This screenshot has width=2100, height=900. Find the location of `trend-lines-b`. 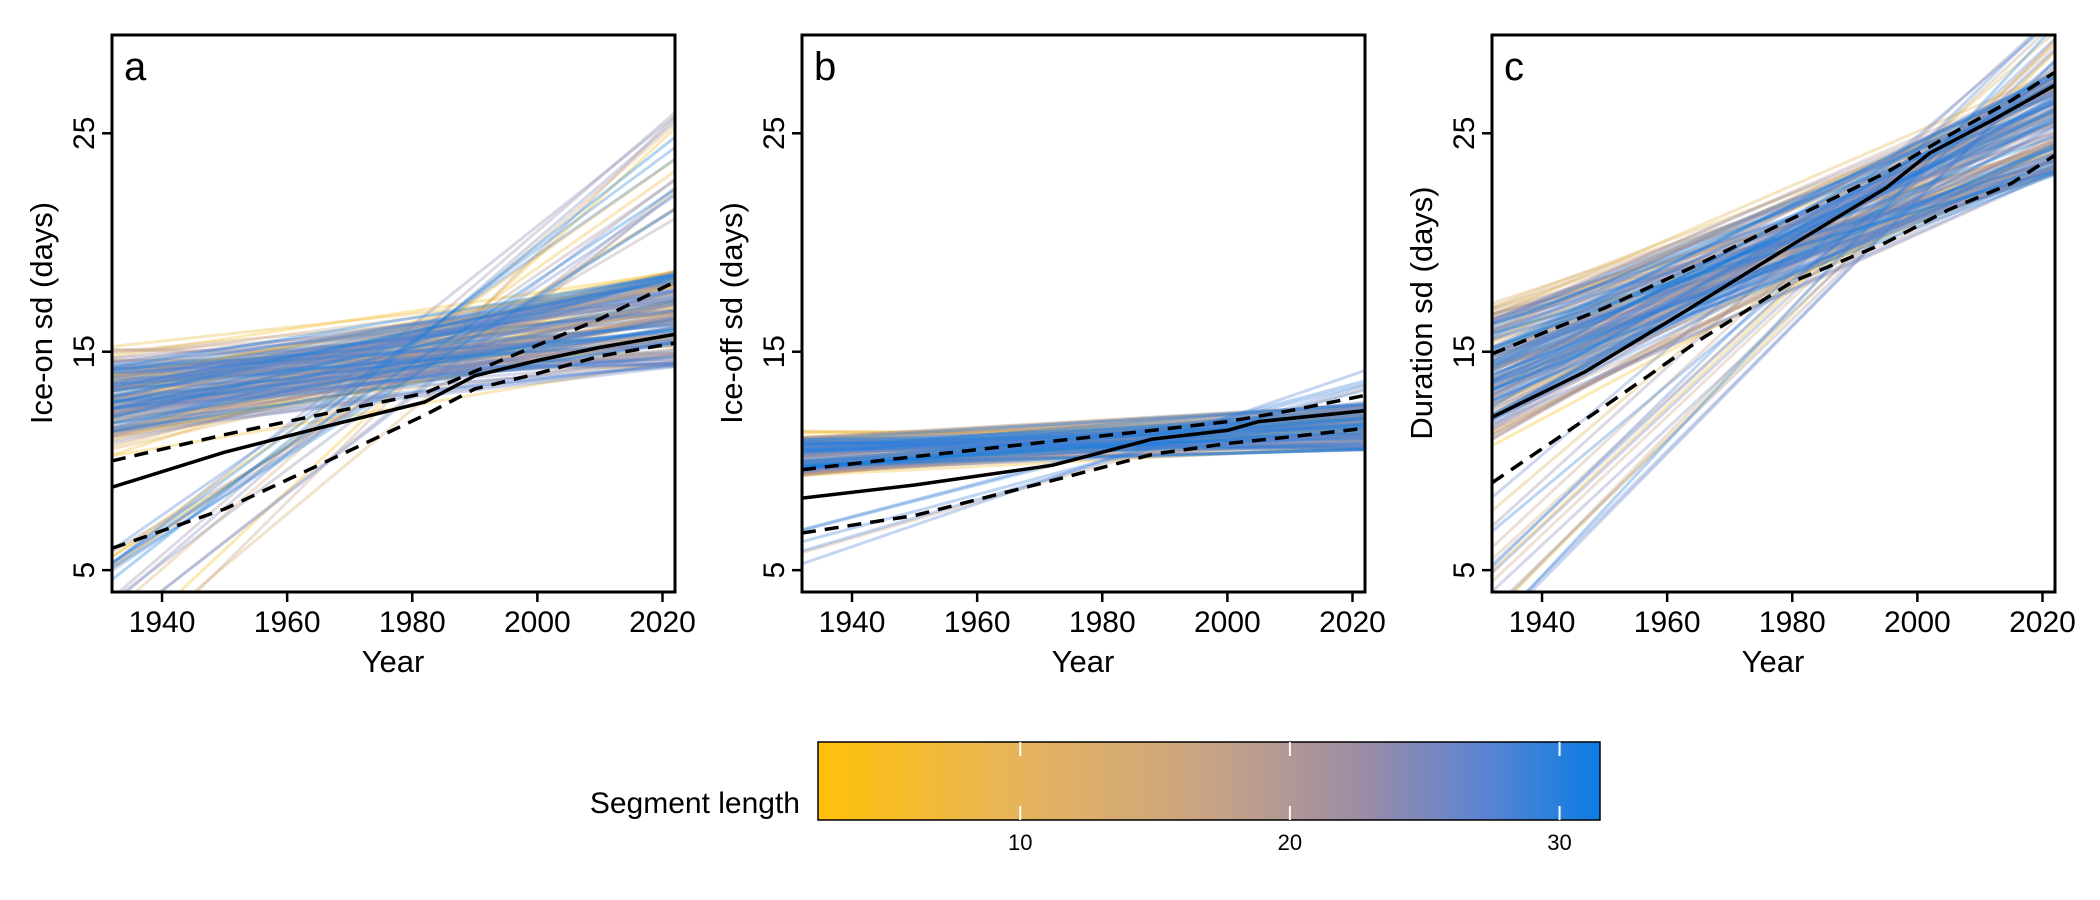

trend-lines-b is located at coordinates (1083, 464).